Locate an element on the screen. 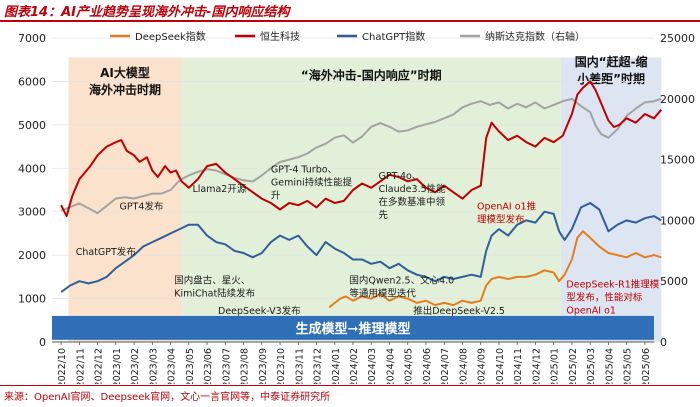  annotation-text: 等通用模型迭代 is located at coordinates (382, 293).